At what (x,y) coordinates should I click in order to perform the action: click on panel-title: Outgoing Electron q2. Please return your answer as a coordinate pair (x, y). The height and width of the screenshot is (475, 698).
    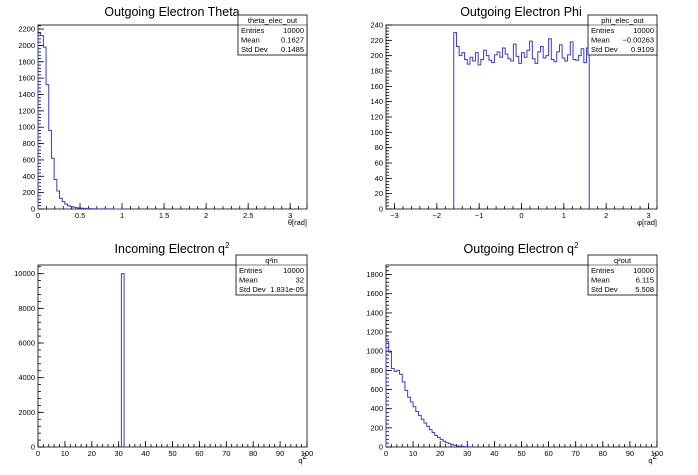
    Looking at the image, I should click on (522, 248).